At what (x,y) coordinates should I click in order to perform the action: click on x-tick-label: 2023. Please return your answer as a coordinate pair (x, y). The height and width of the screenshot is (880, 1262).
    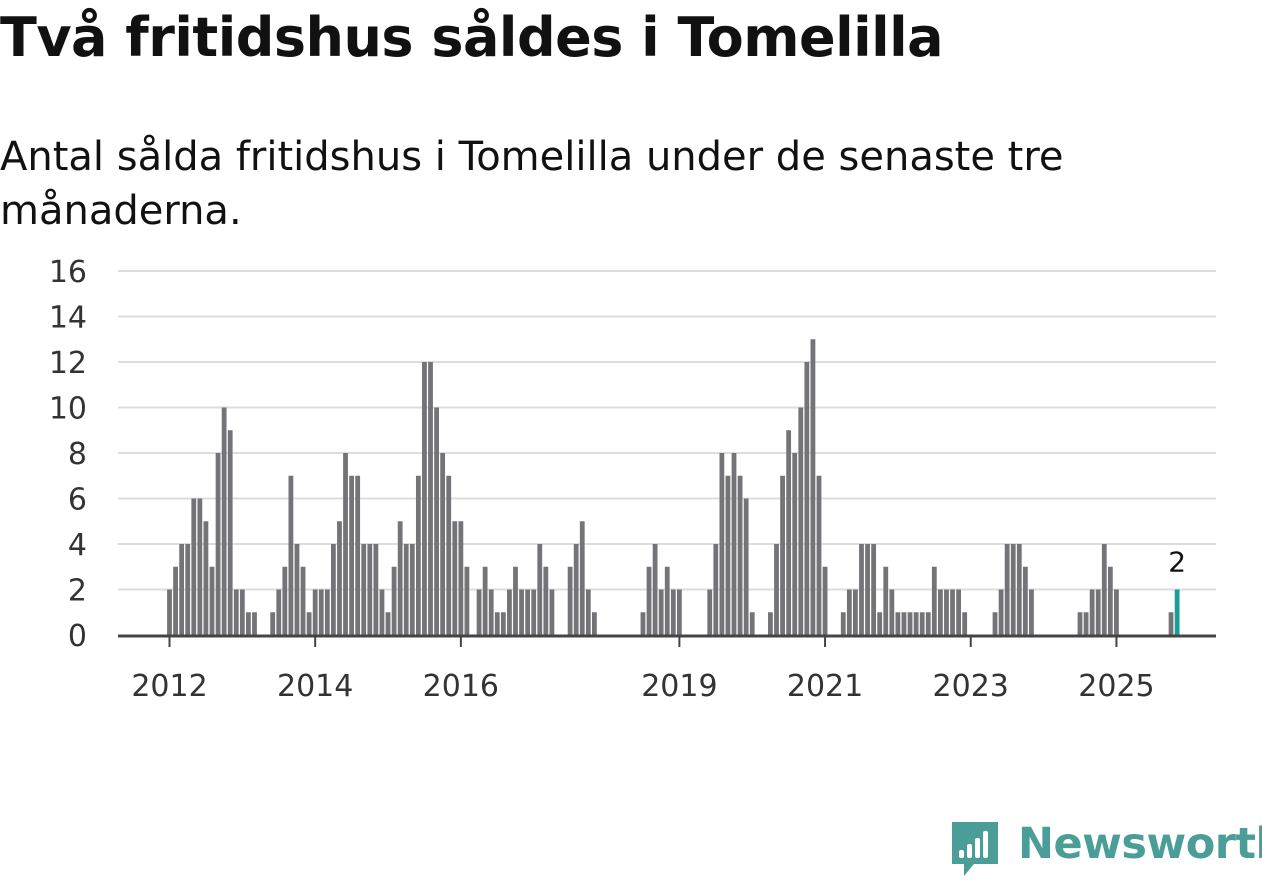
    Looking at the image, I should click on (971, 686).